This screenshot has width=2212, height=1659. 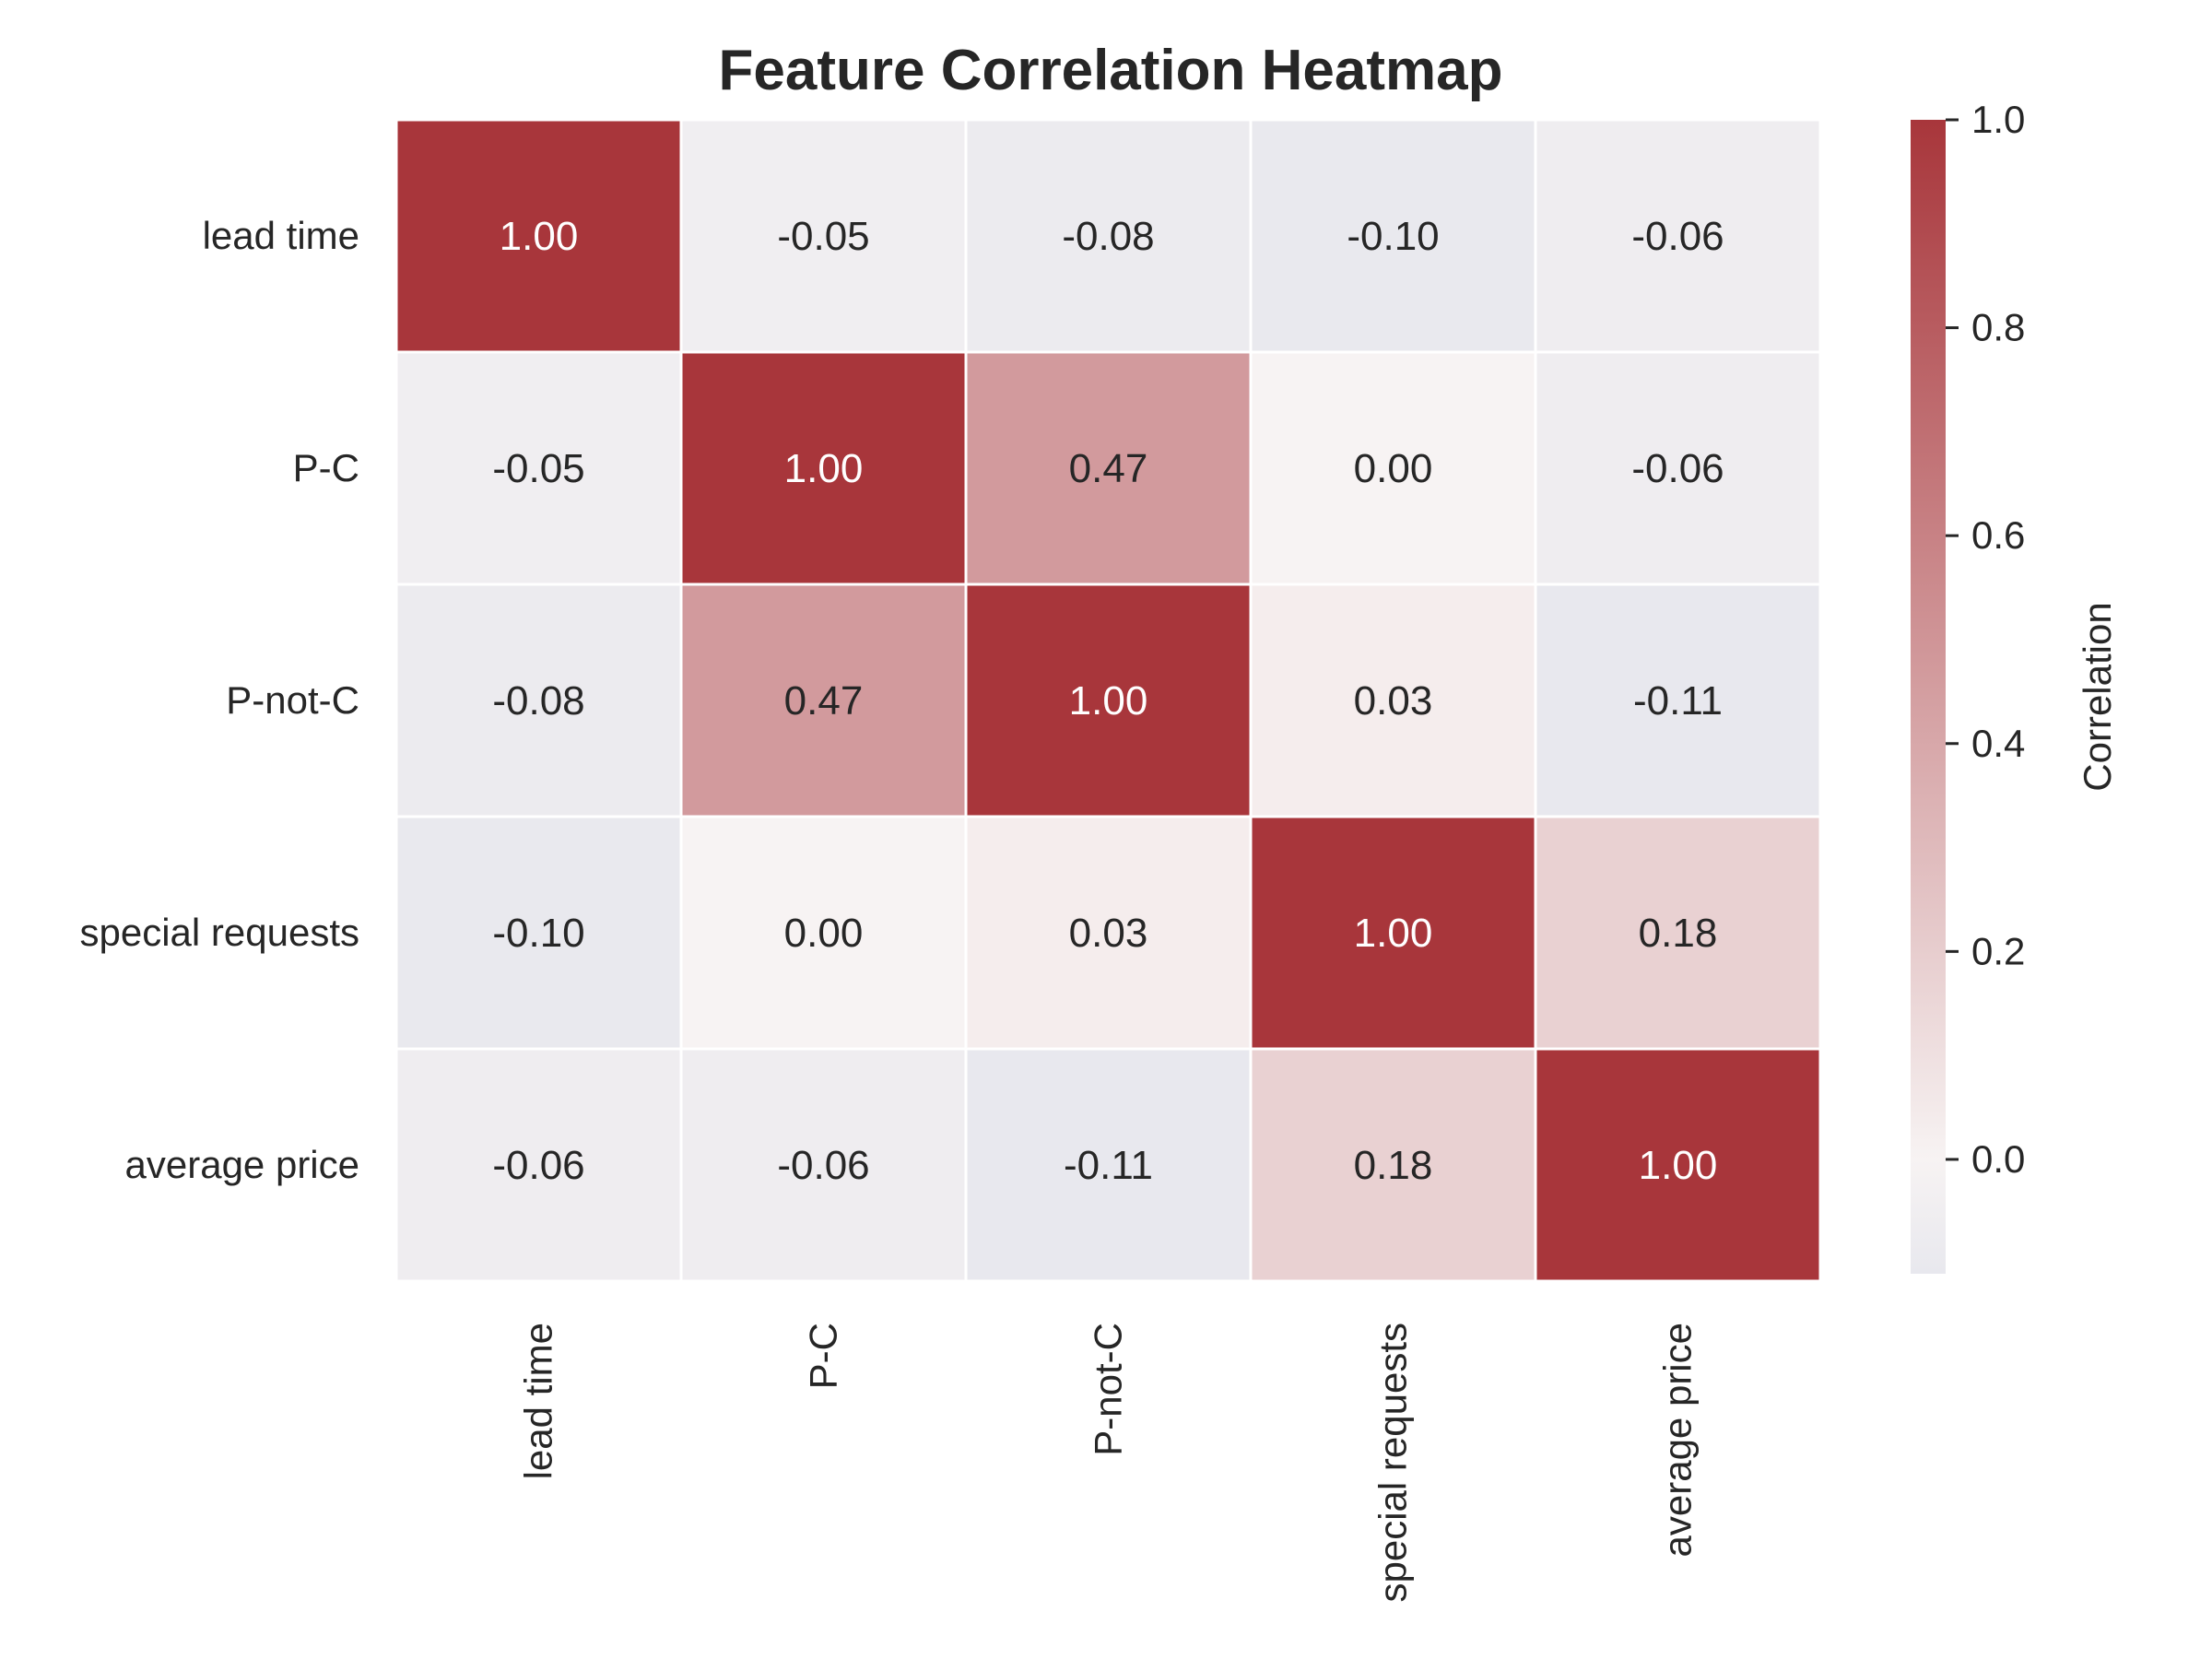 I want to click on colorbar-tick-label: 0.4, so click(x=1998, y=743).